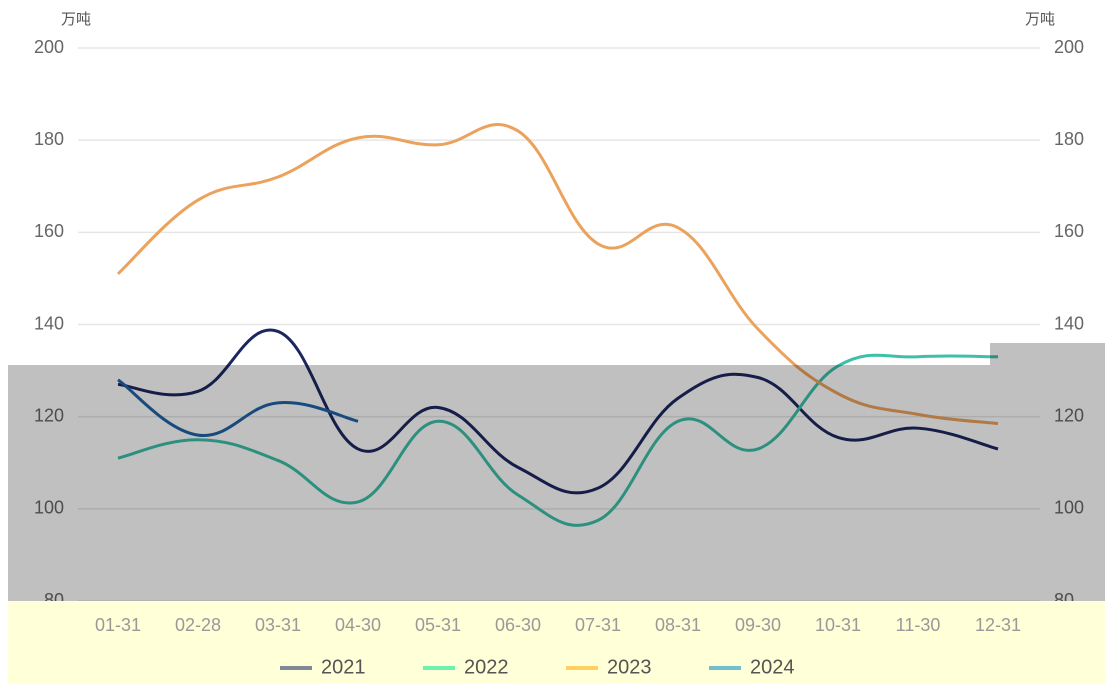  What do you see at coordinates (918, 625) in the screenshot?
I see `x-tick-label: 11-30` at bounding box center [918, 625].